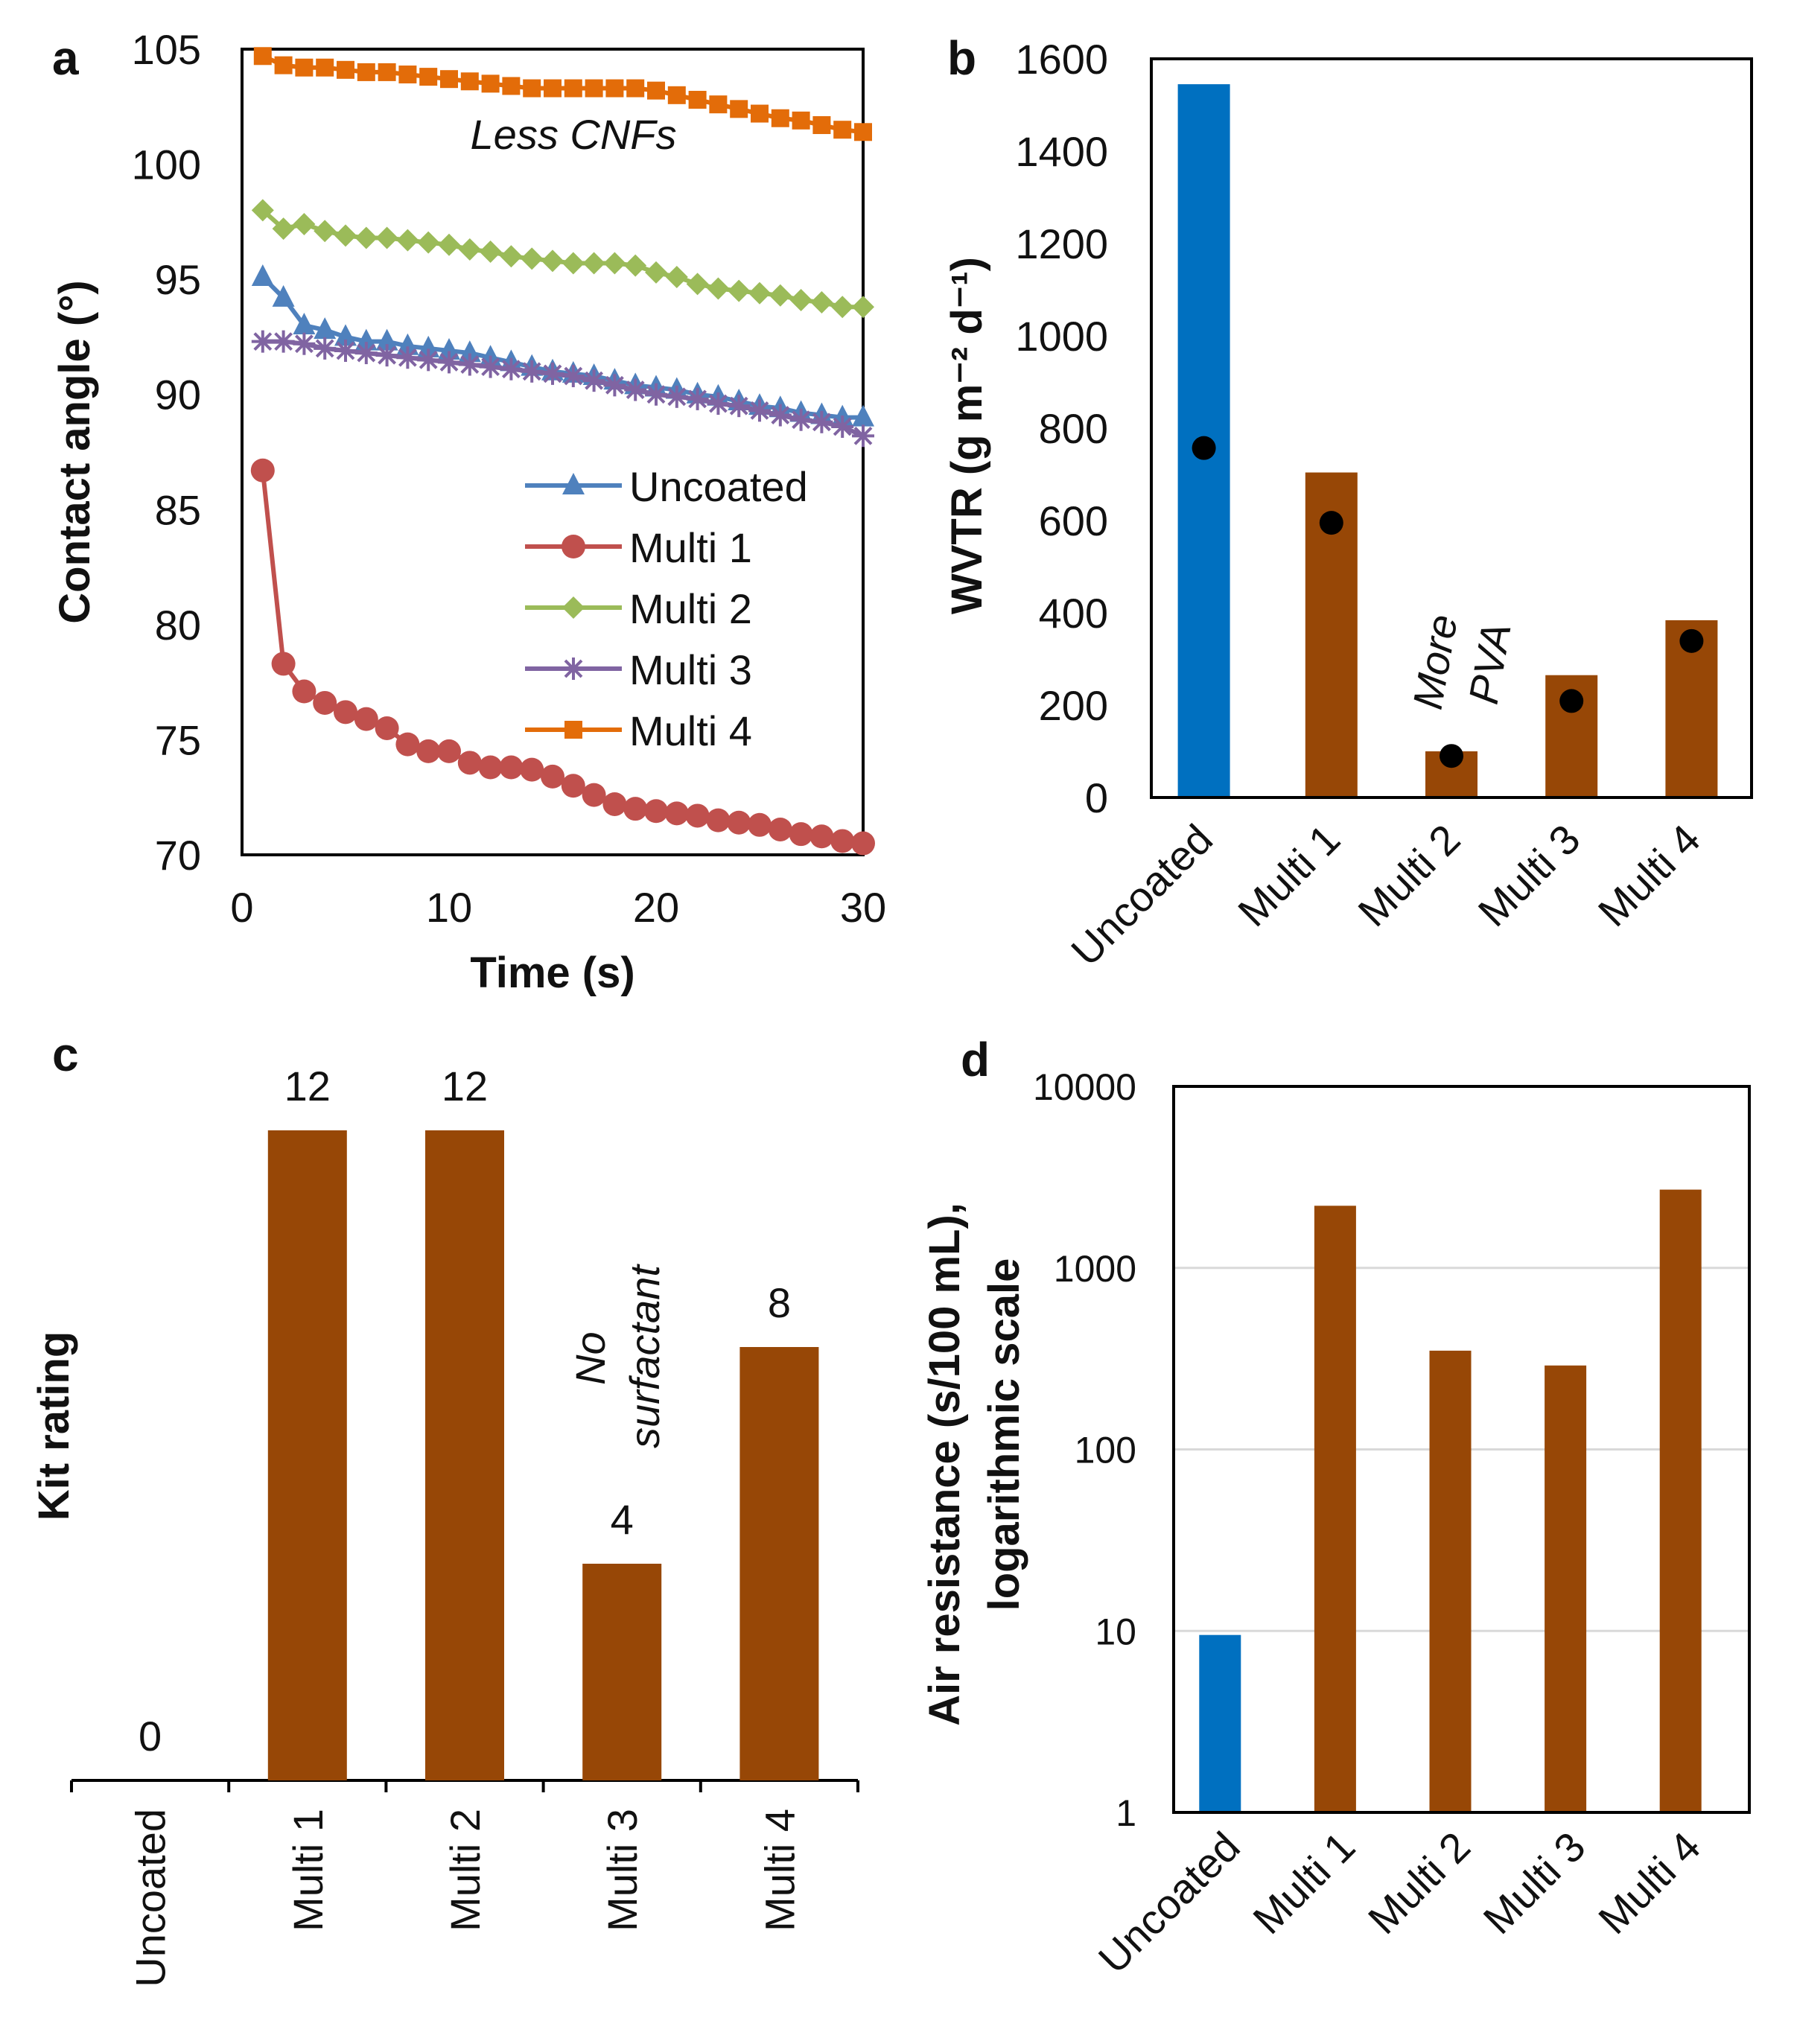 This screenshot has height=2044, width=1794. I want to click on panel-label-d: d, so click(975, 1059).